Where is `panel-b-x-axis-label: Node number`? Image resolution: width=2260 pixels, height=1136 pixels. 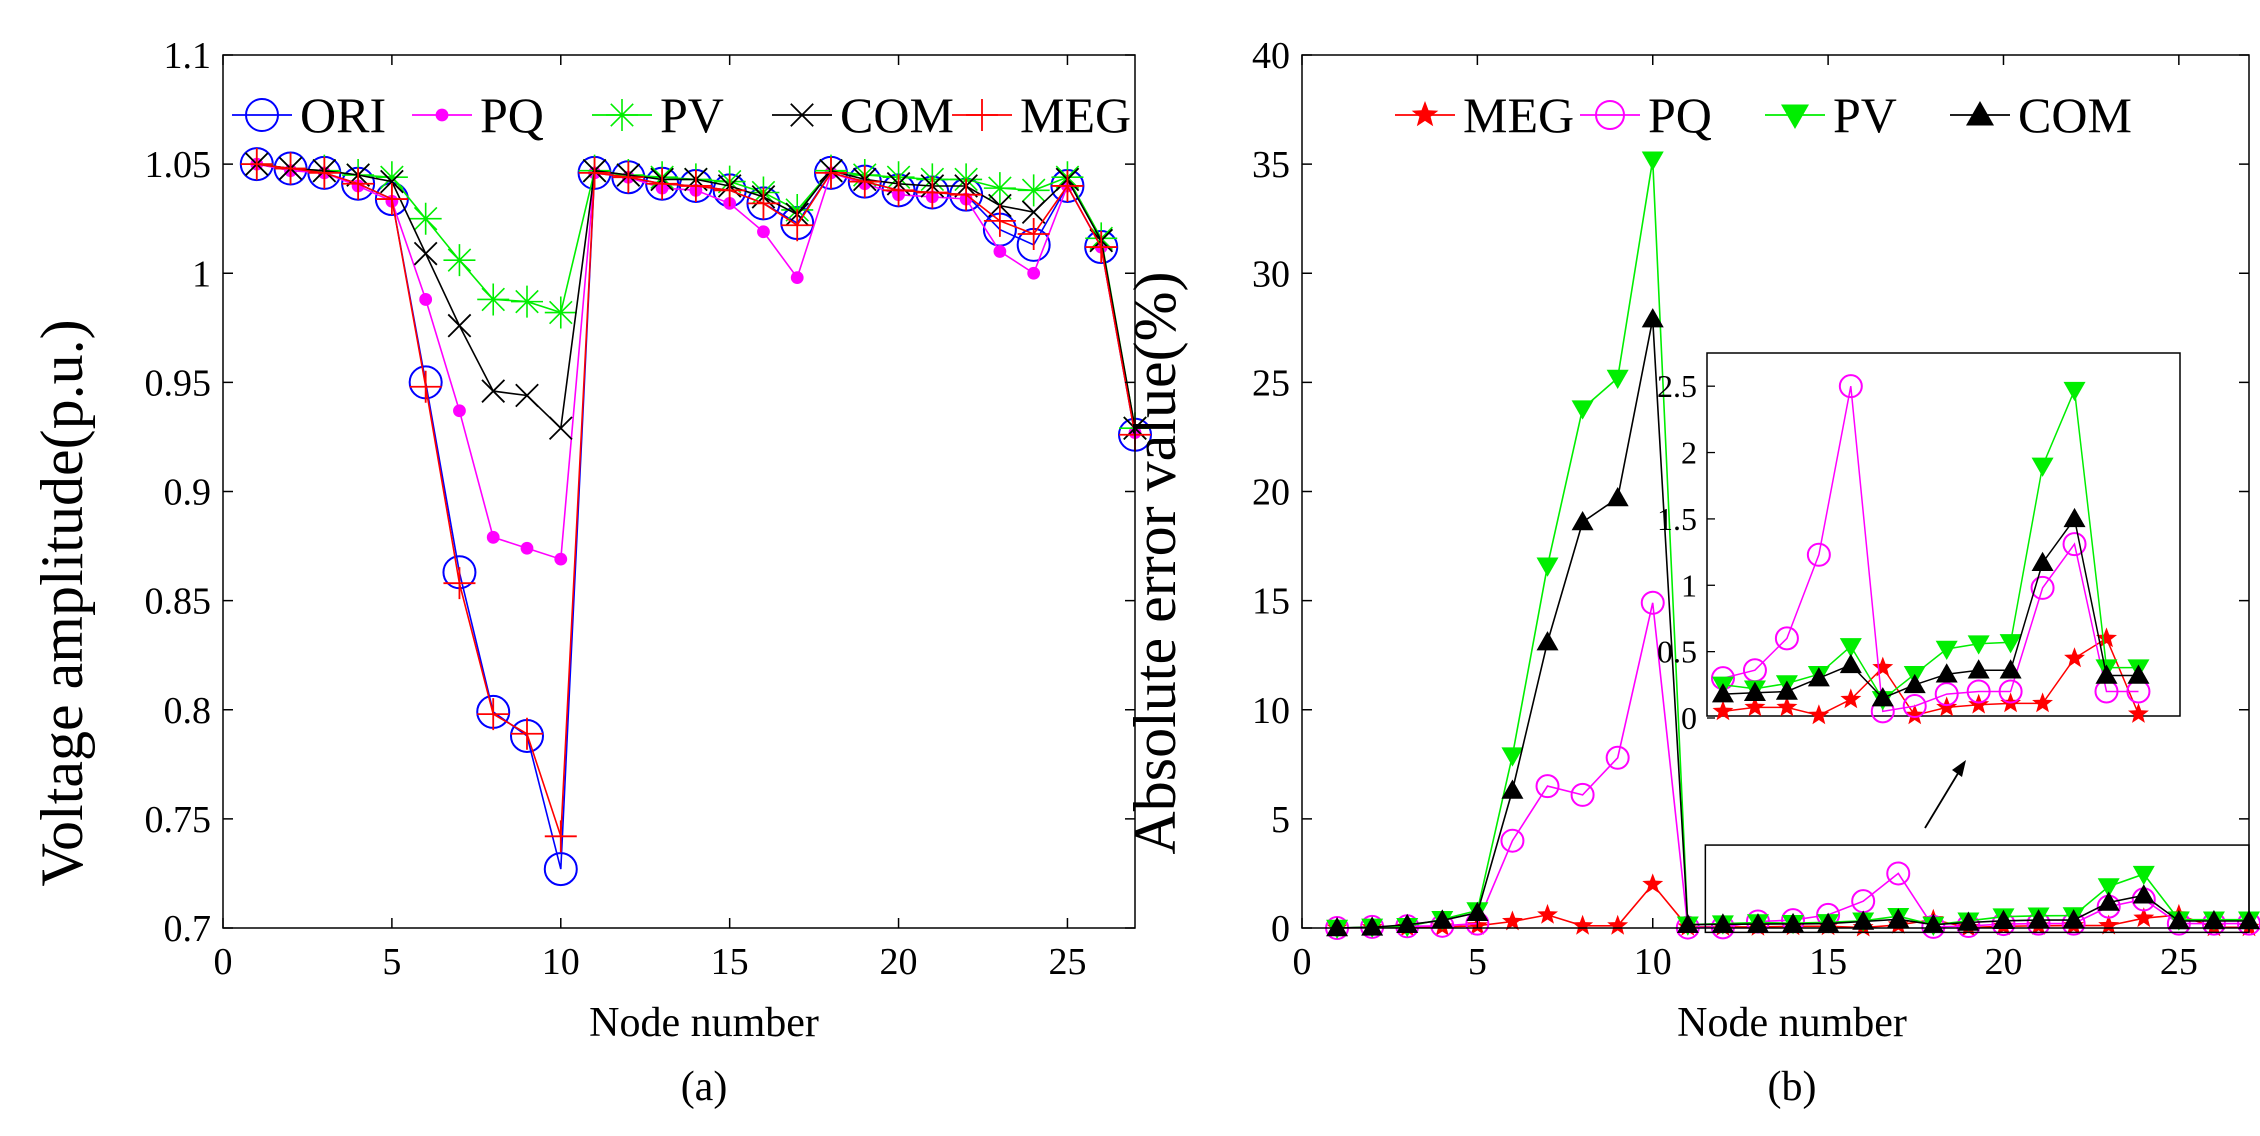 panel-b-x-axis-label: Node number is located at coordinates (1792, 1023).